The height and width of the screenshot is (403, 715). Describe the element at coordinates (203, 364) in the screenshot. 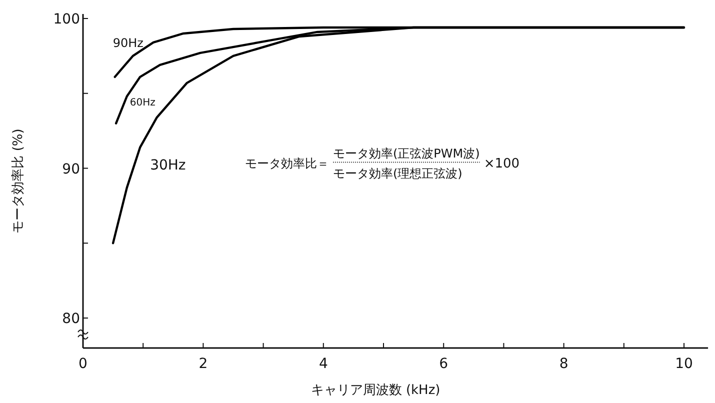

I see `x-tick-label: 2` at that location.